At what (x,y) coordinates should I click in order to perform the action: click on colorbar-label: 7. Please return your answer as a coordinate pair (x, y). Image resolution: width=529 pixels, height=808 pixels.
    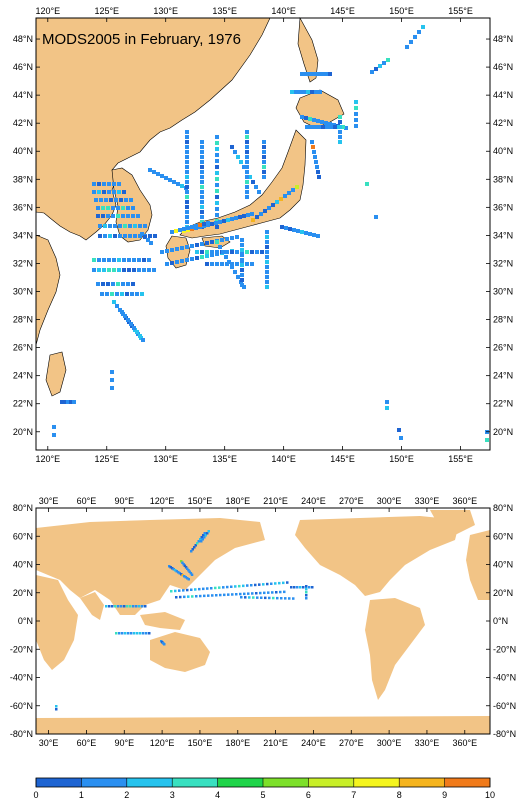
    Looking at the image, I should click on (353, 795).